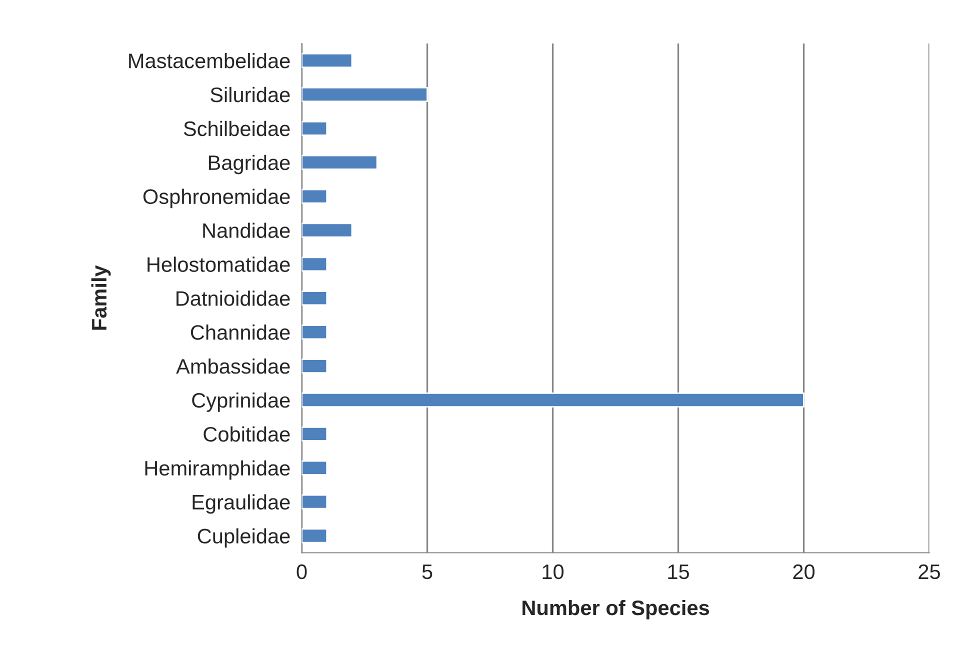 The height and width of the screenshot is (670, 958). What do you see at coordinates (250, 94) in the screenshot?
I see `y-tick-label: Siluridae` at bounding box center [250, 94].